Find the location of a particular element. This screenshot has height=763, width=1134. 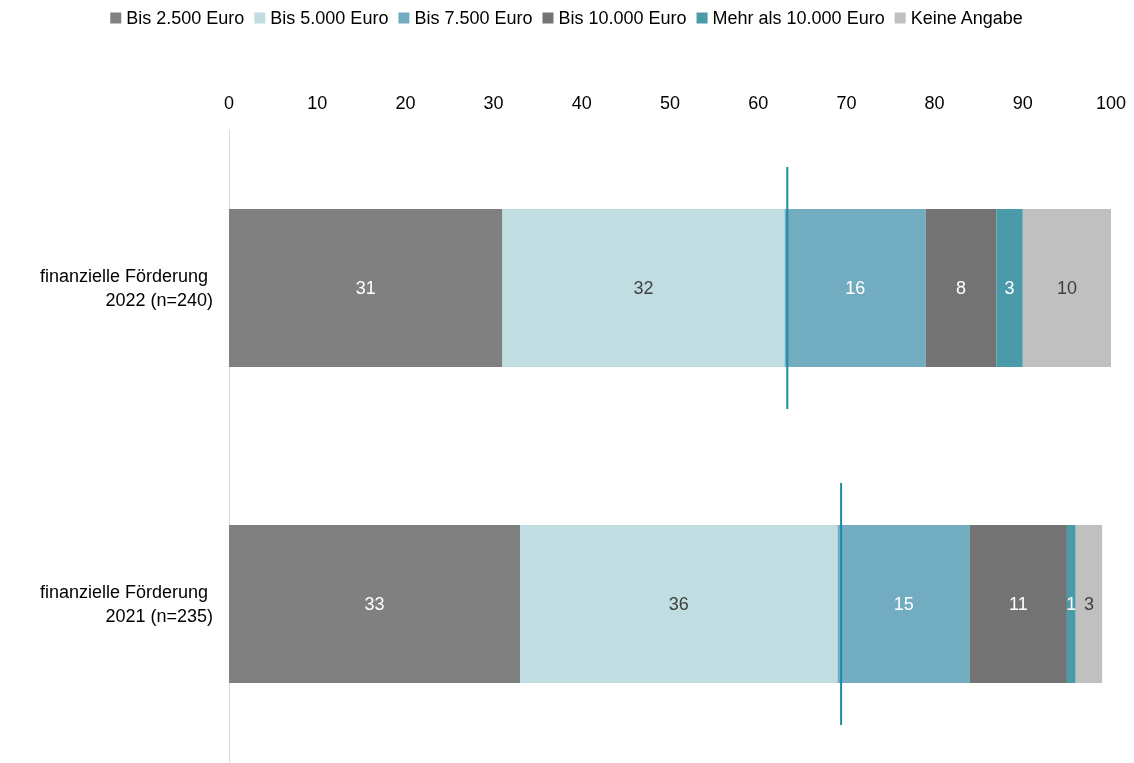

data-label: 32 is located at coordinates (643, 288).